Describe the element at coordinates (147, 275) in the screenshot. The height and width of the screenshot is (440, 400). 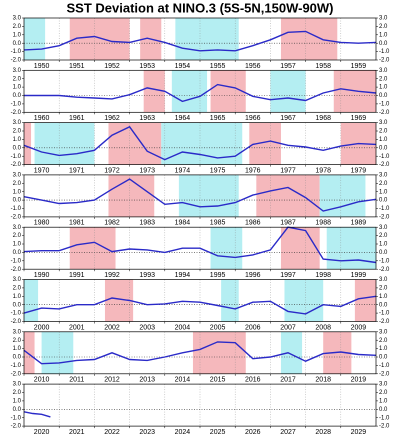
I see `x-tick-label: 1993` at that location.